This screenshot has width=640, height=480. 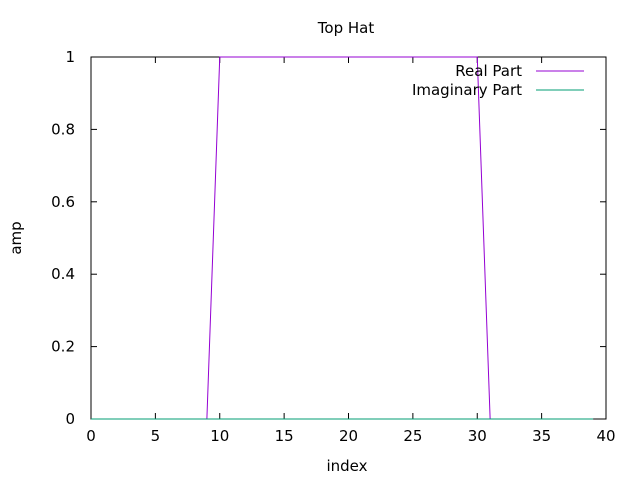 What do you see at coordinates (488, 71) in the screenshot?
I see `legend-label: Real Part` at bounding box center [488, 71].